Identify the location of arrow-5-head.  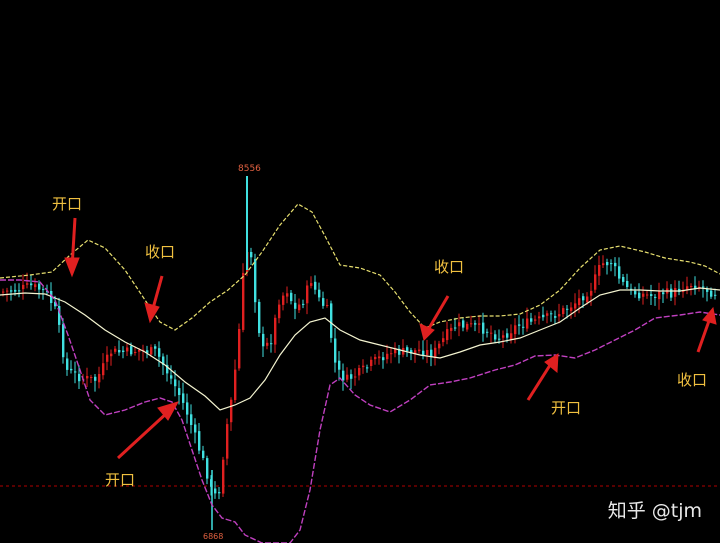
(551, 363).